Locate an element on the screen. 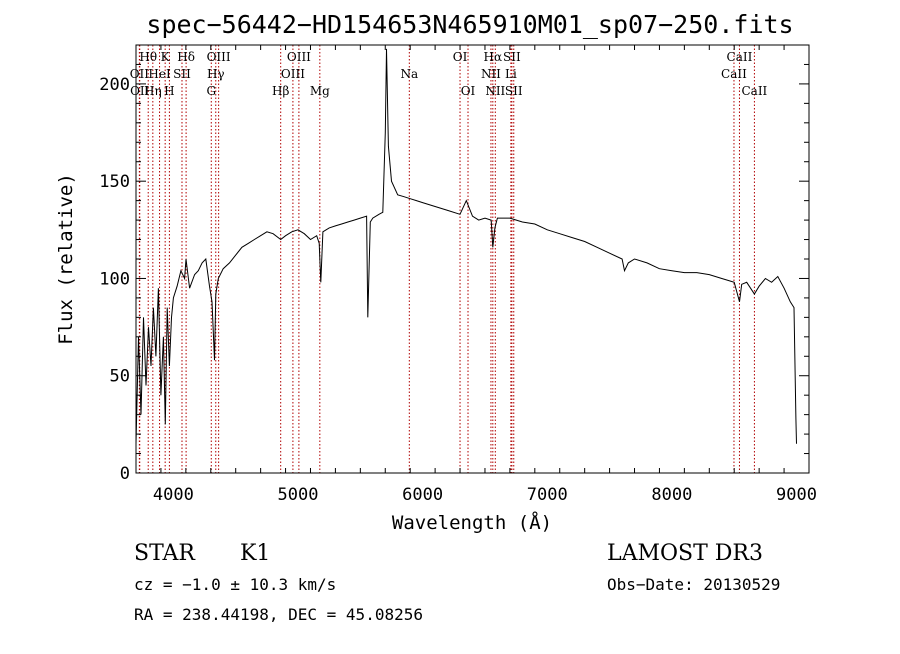 The height and width of the screenshot is (654, 900). emission-line-label: Hγ is located at coordinates (216, 74).